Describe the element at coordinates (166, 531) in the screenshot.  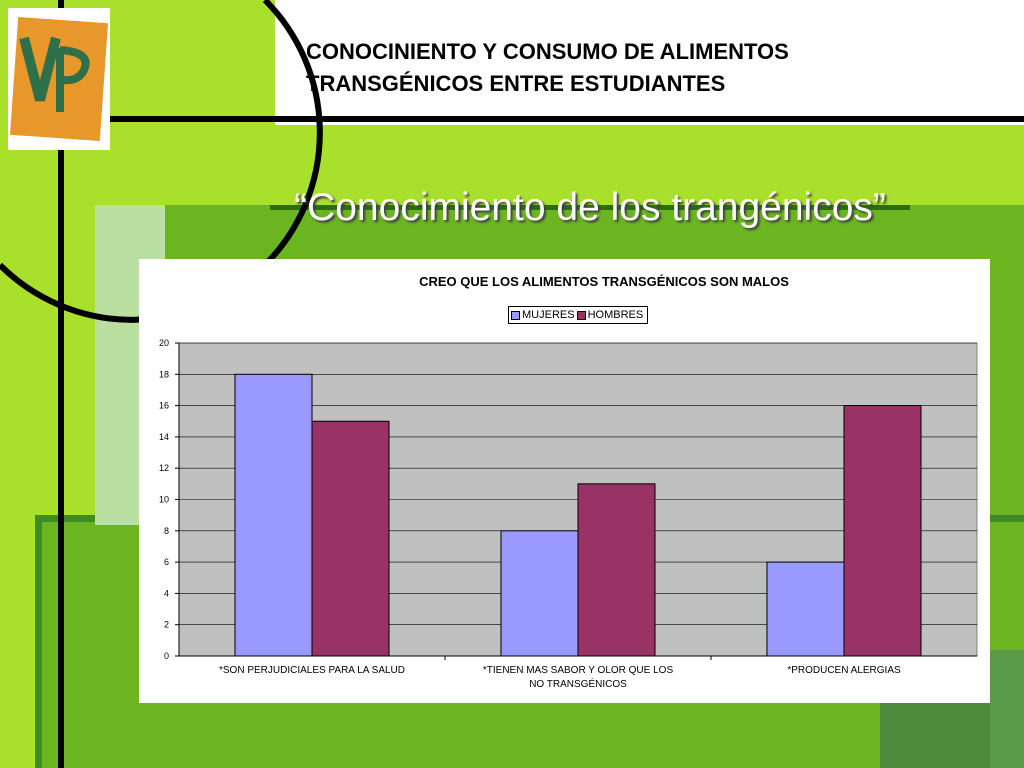
I see `y-tick-label: 8` at that location.